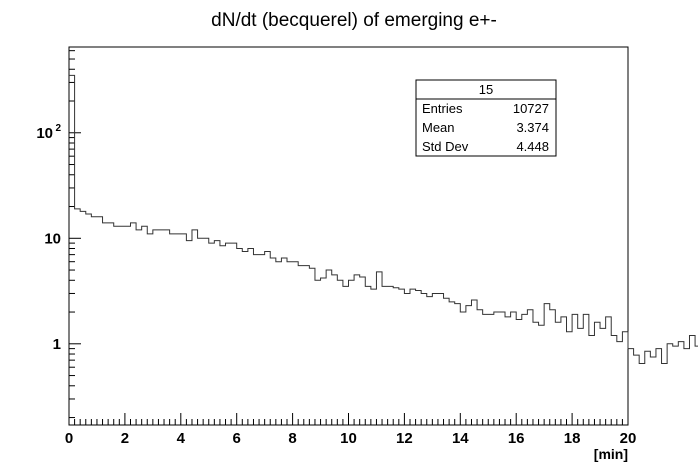  I want to click on y-tick-exponent: 2, so click(58, 128).